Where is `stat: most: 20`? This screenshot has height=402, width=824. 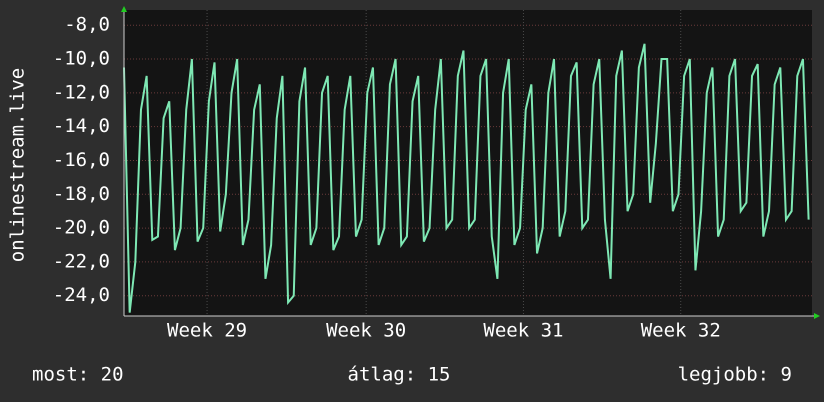
stat: most: 20 is located at coordinates (78, 375).